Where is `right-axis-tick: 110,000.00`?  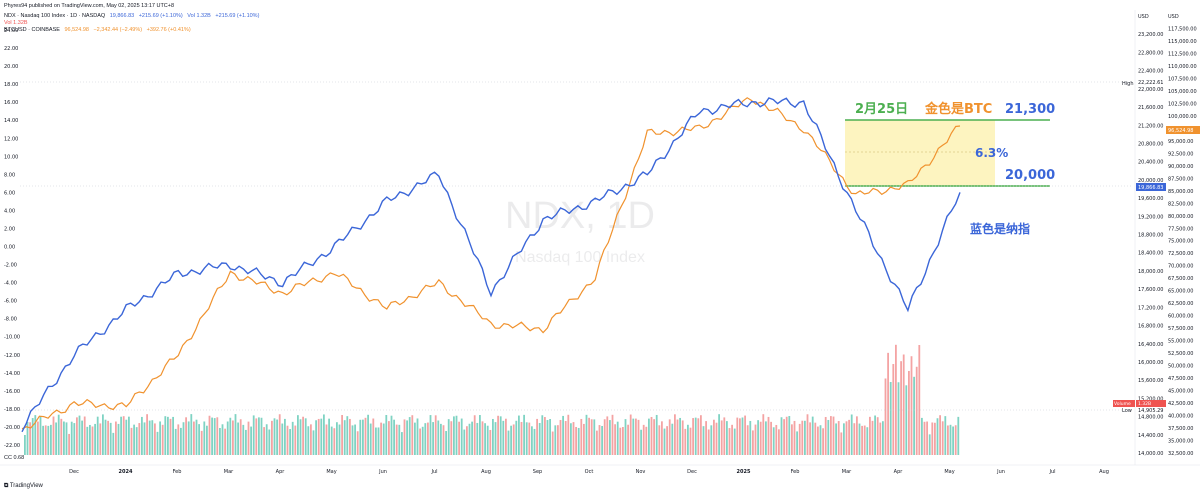
right-axis-tick: 110,000.00 is located at coordinates (1182, 67).